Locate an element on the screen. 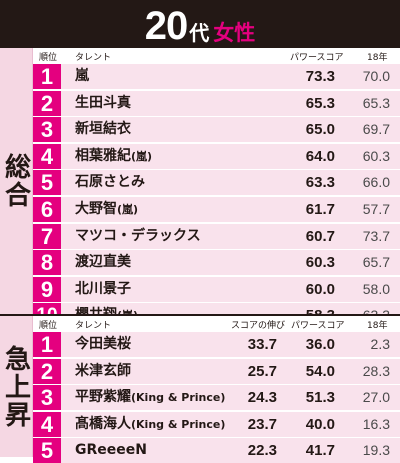 The image size is (400, 463). talent-name: 北川景子 is located at coordinates (103, 289).